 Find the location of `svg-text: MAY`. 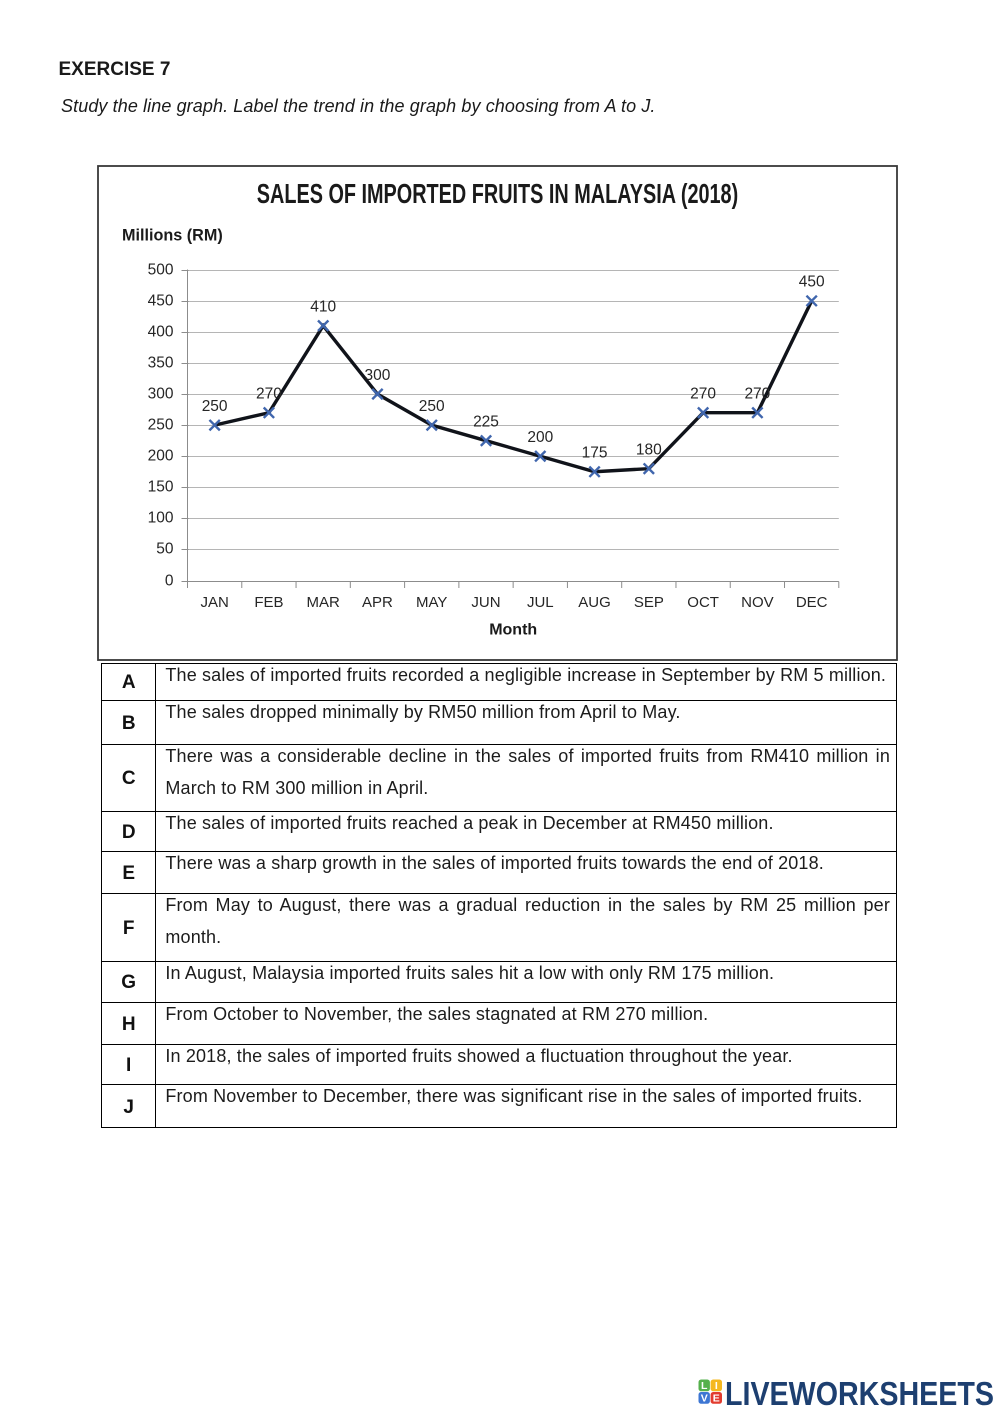

svg-text: MAY is located at coordinates (431, 602).